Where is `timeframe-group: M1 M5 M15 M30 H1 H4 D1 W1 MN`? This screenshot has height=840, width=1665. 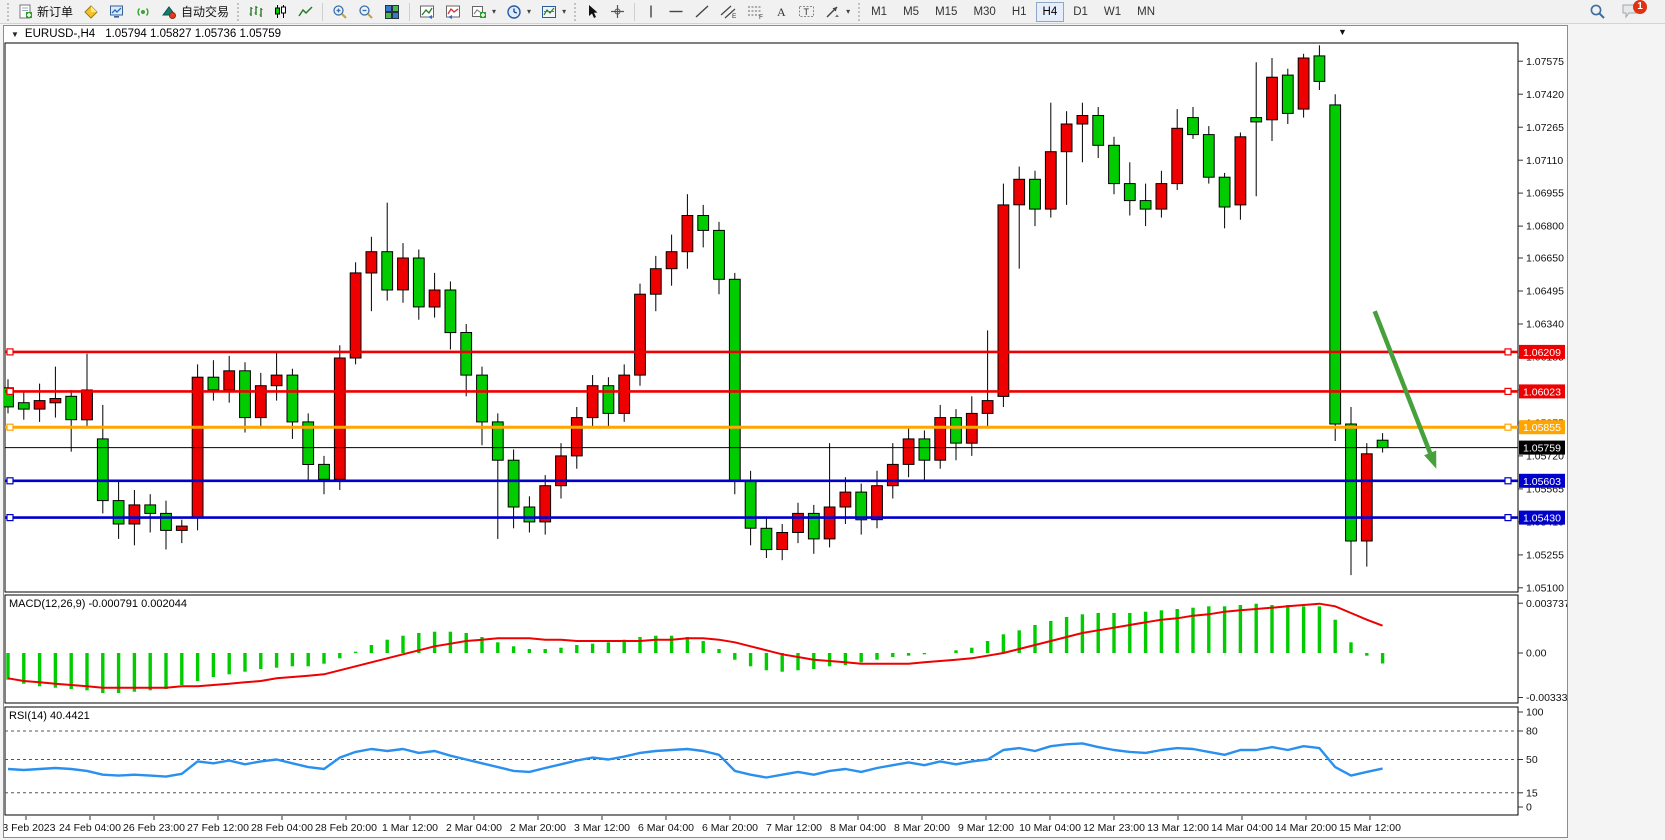 timeframe-group: M1 M5 M15 M30 H1 H4 D1 W1 MN is located at coordinates (1013, 11).